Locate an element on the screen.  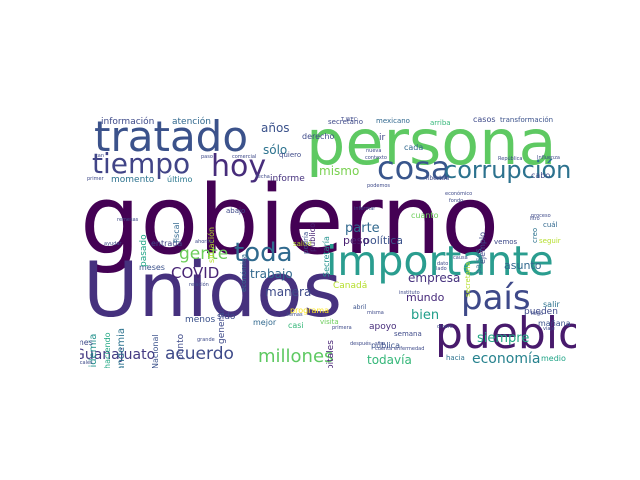
word: acuerdo is located at coordinates (199, 354).